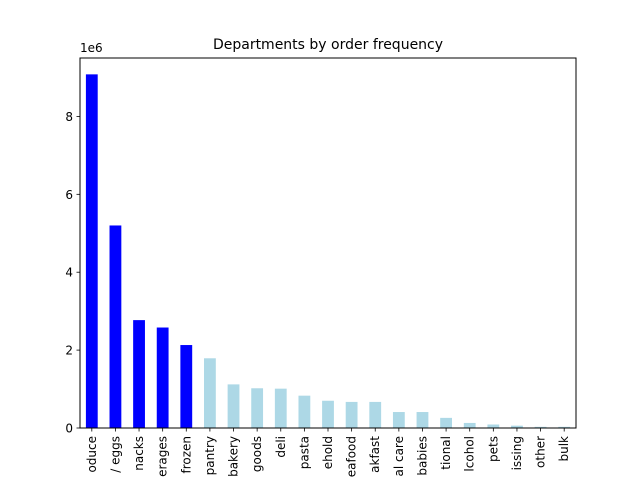 This screenshot has width=640, height=480. Describe the element at coordinates (257, 454) in the screenshot. I see `x-tick-label-7: goods` at that location.